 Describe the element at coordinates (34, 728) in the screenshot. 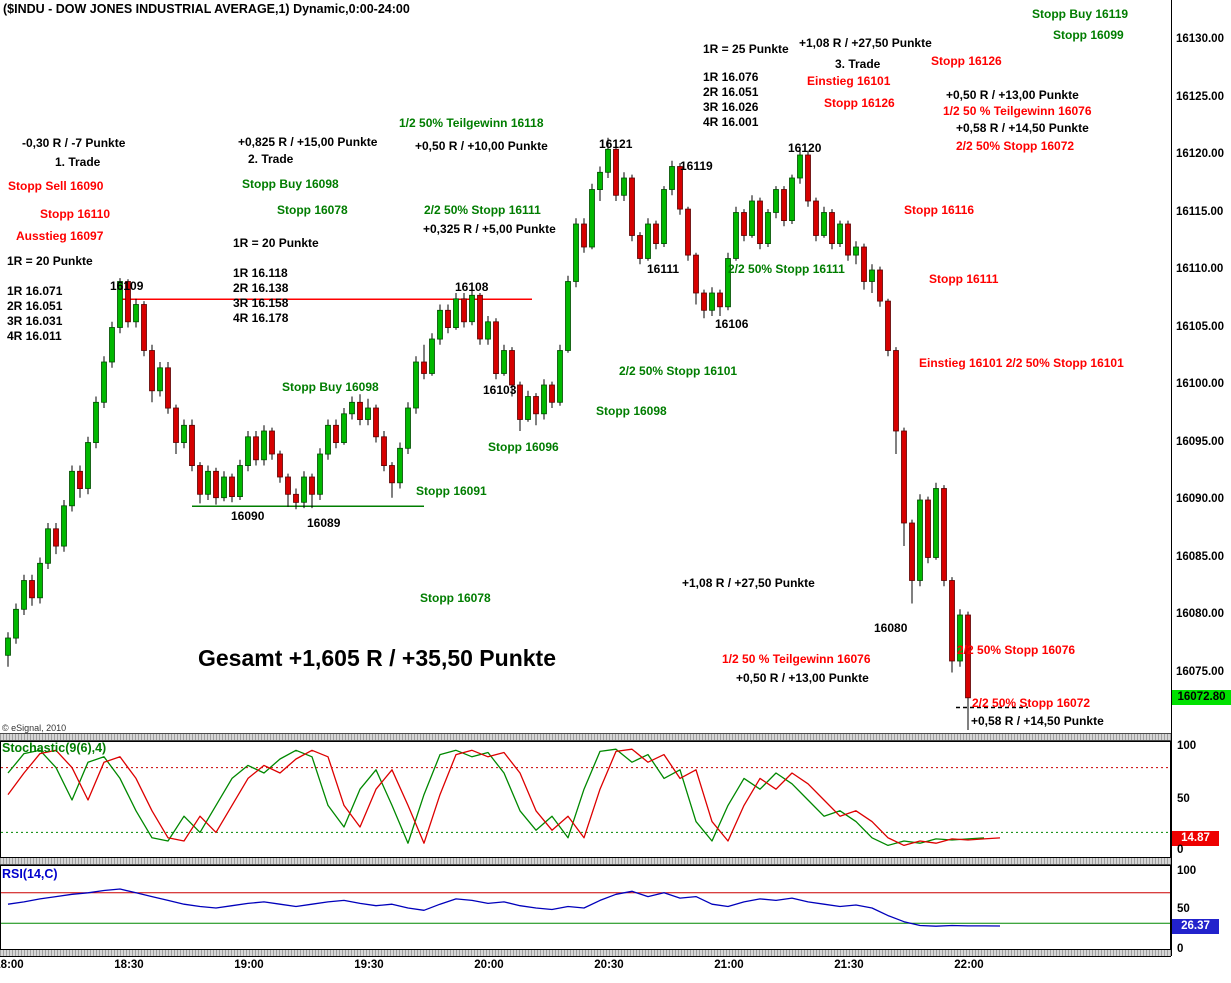

I see `copyright-note: © eSignal, 2010` at that location.